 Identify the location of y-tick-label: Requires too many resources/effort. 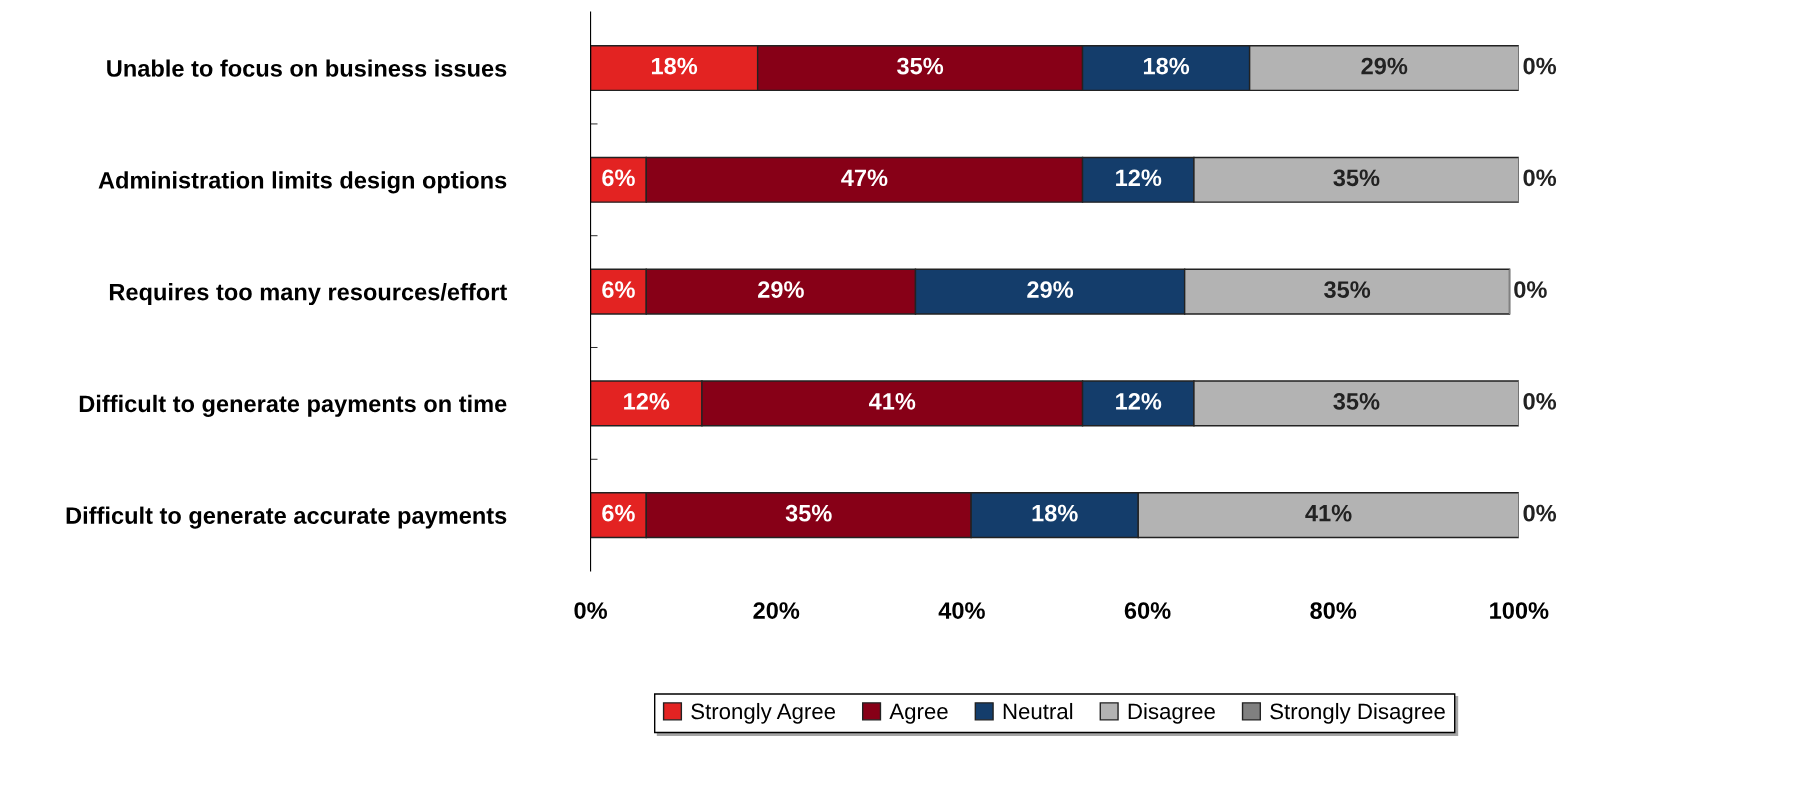
(308, 294).